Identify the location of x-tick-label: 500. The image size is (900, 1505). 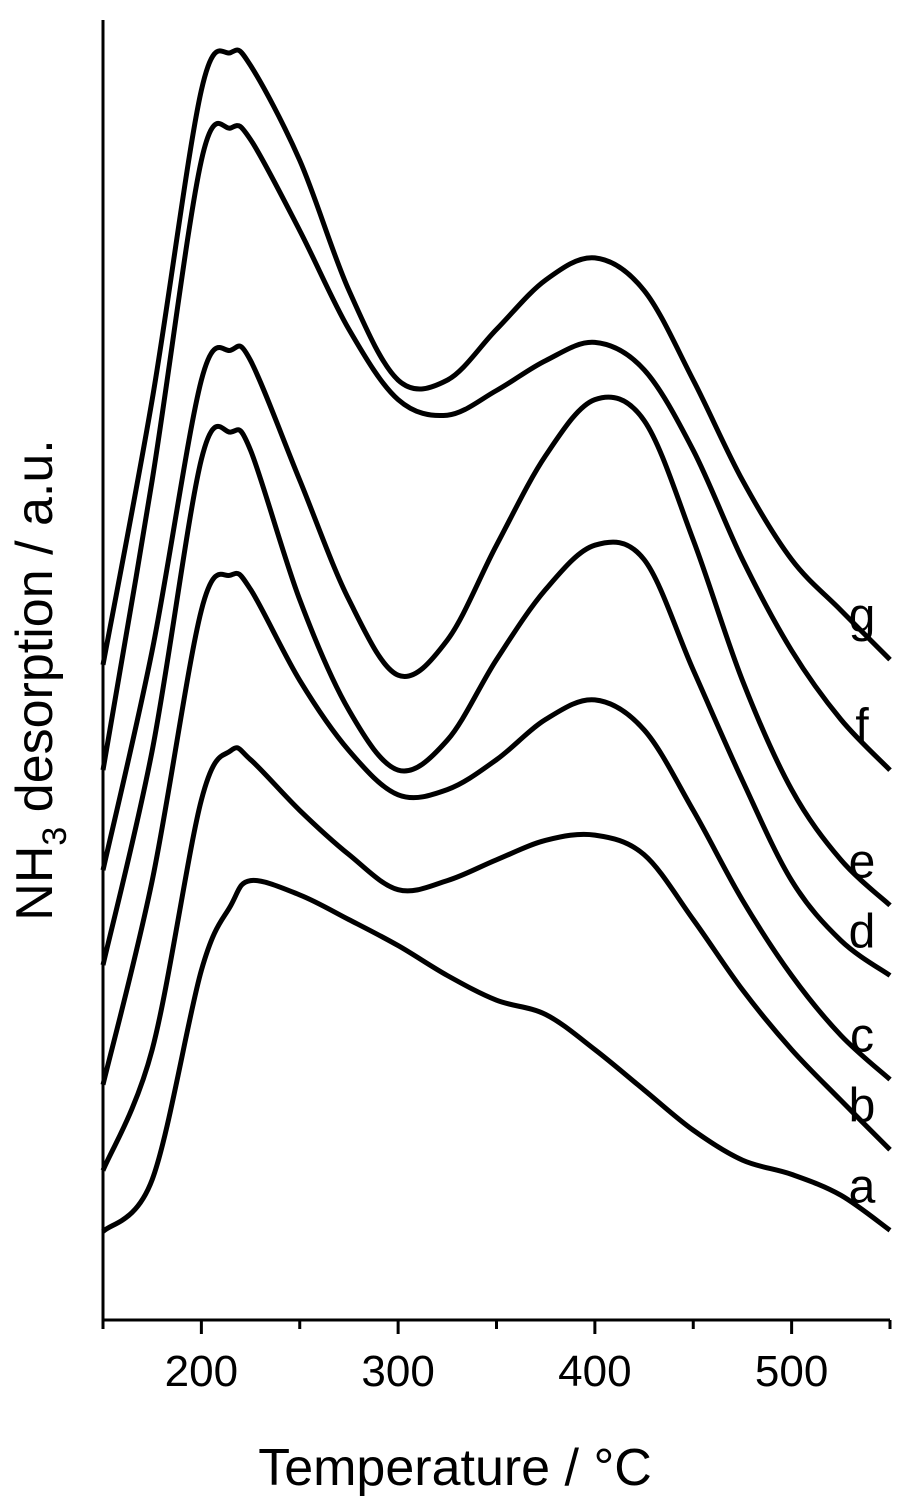
(791, 1371).